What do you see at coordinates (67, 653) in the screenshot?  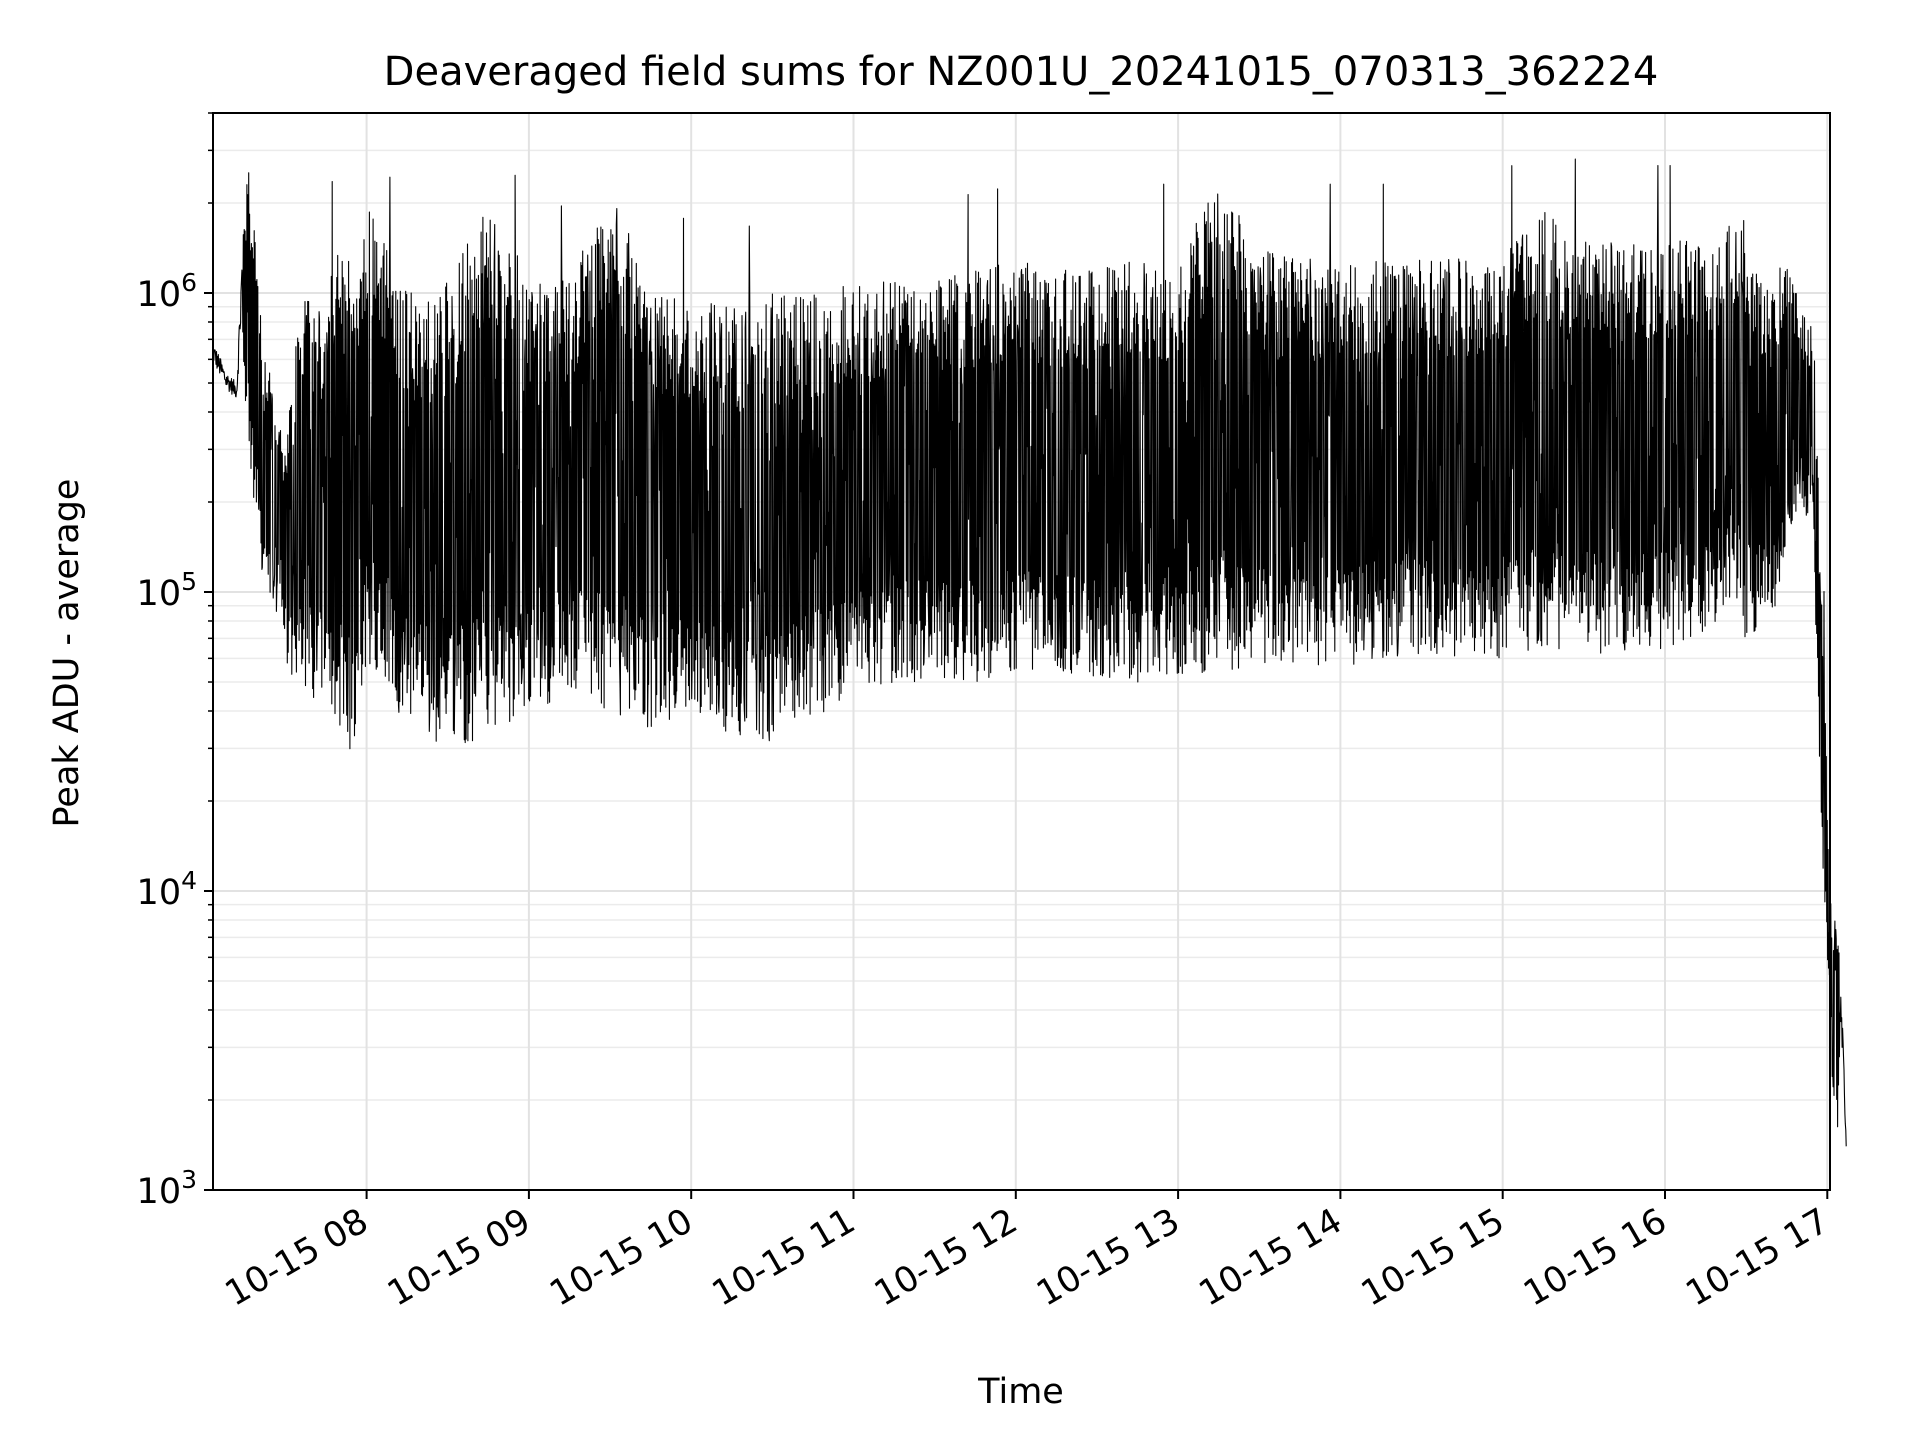 I see `y-axis-label: Peak ADU - average` at bounding box center [67, 653].